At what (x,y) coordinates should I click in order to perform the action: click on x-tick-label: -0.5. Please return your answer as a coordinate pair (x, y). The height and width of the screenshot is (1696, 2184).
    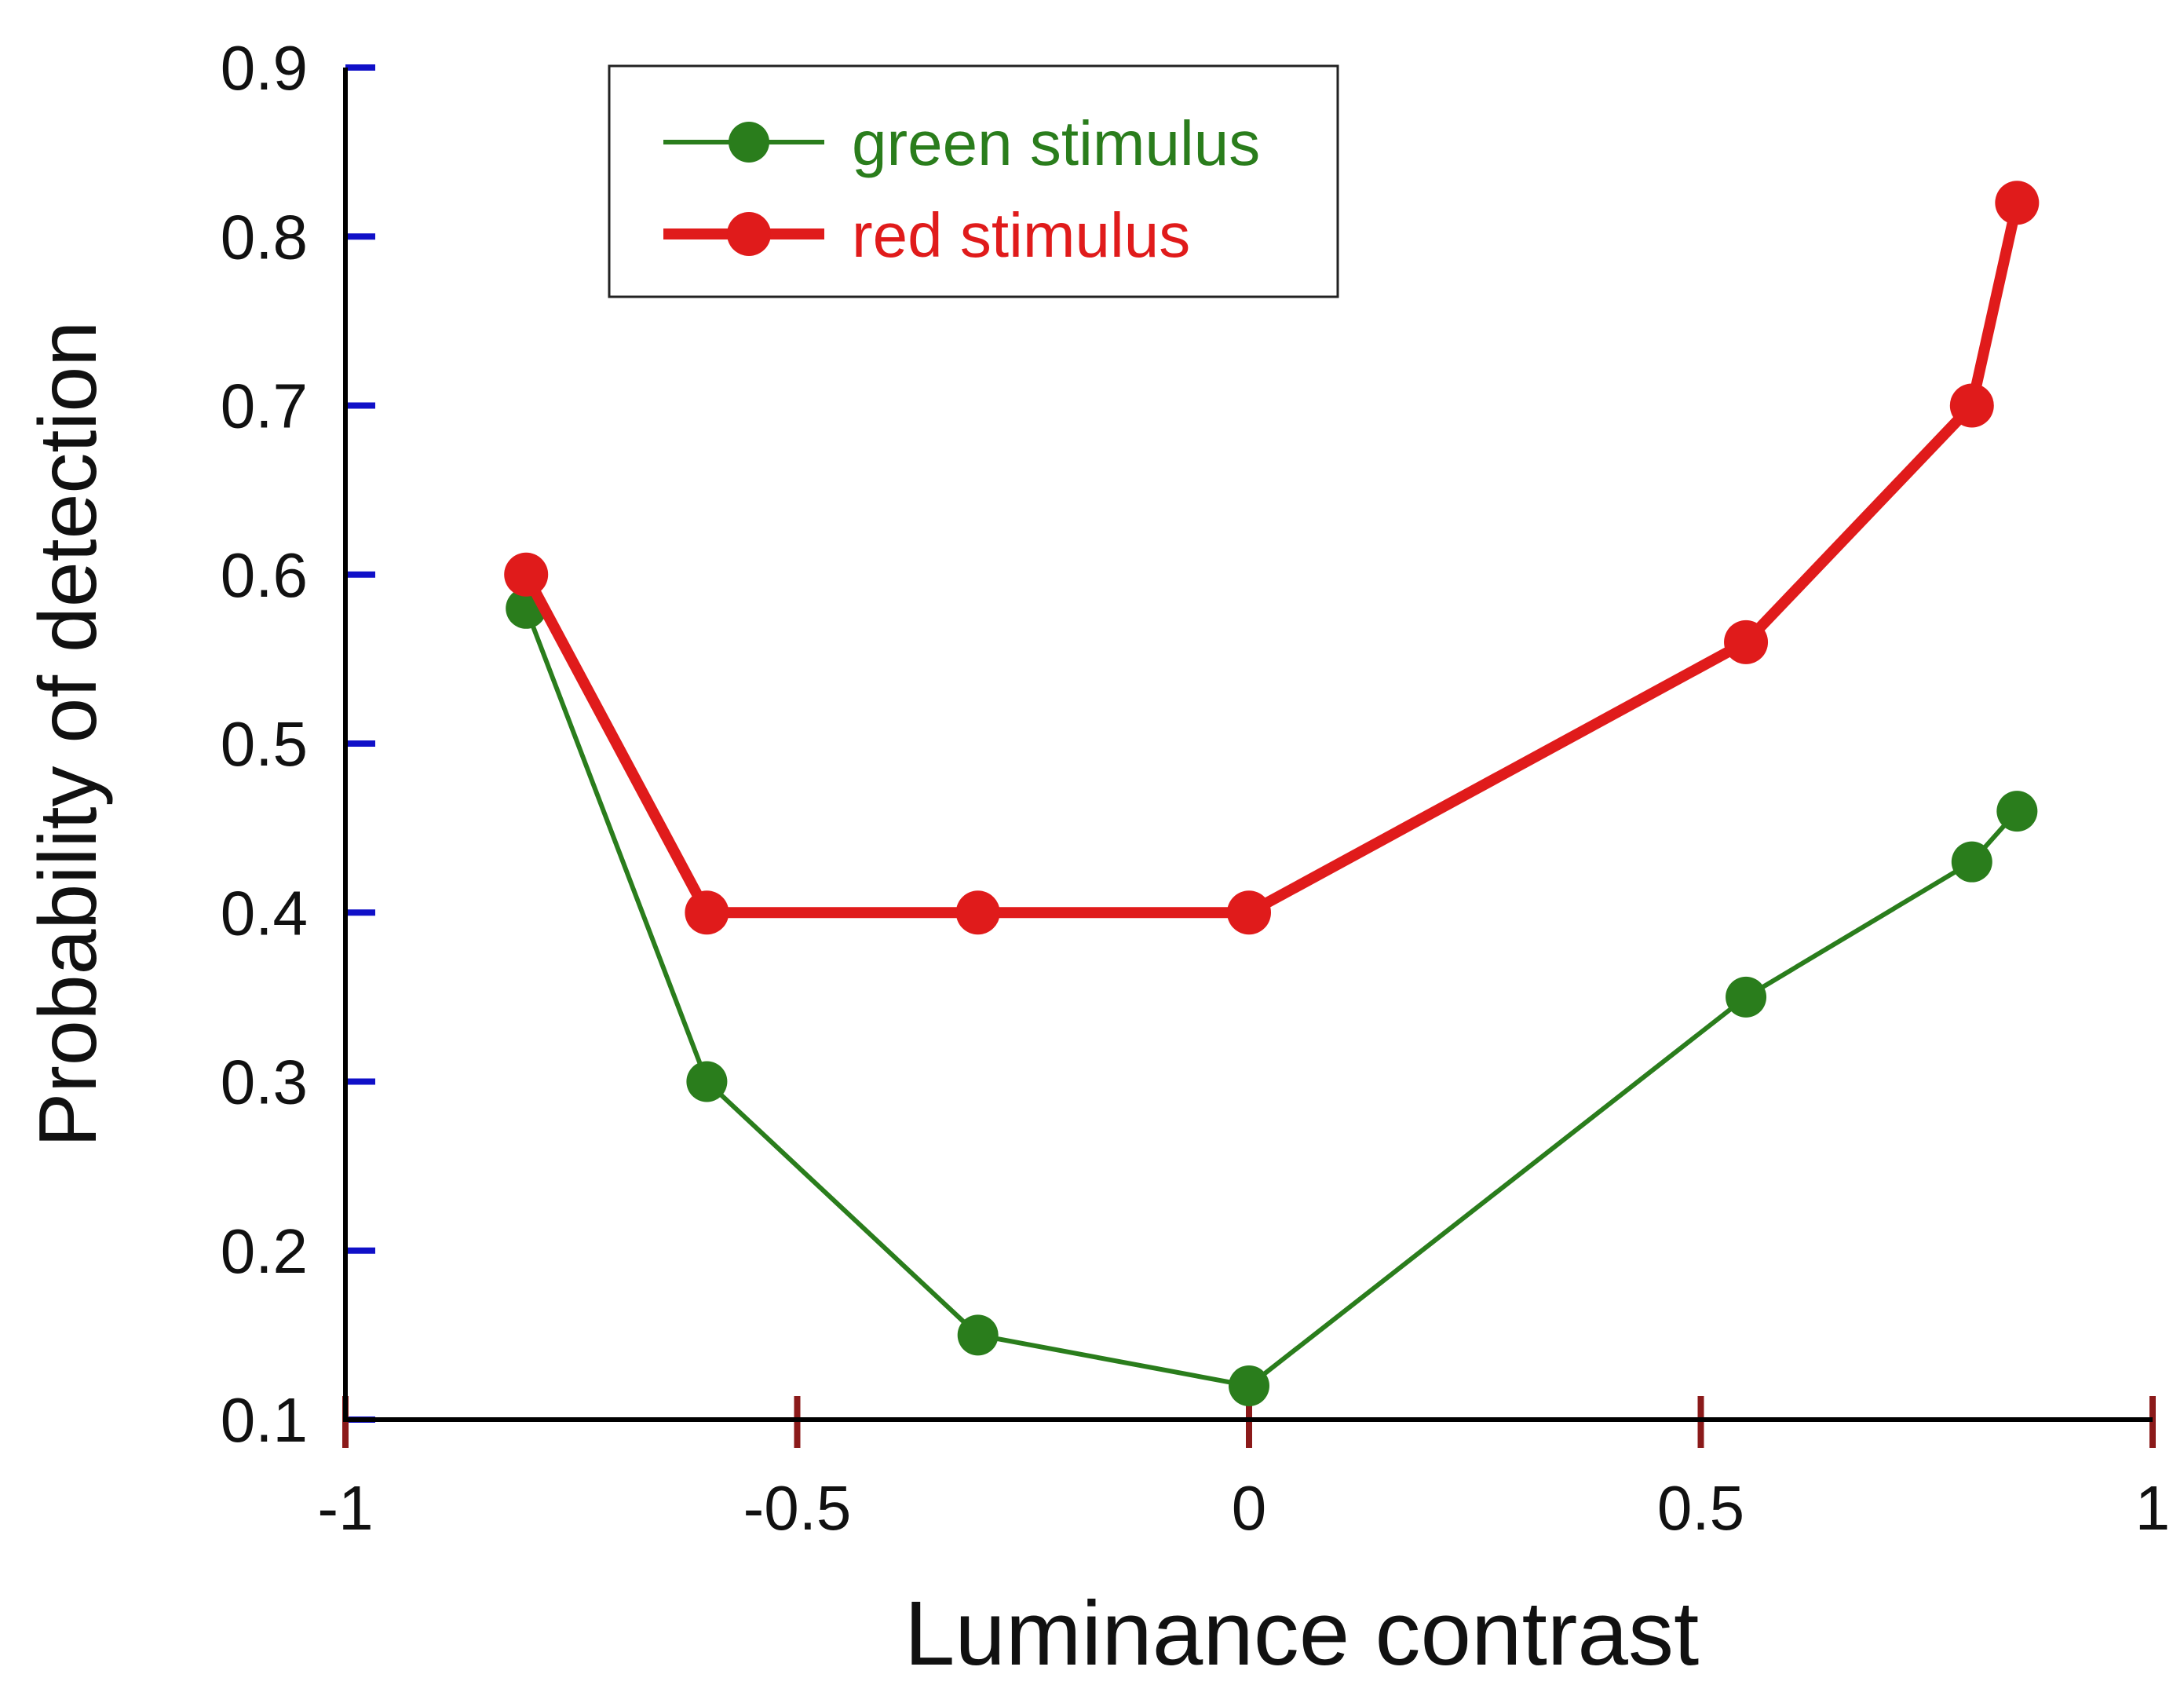
    Looking at the image, I should click on (797, 1508).